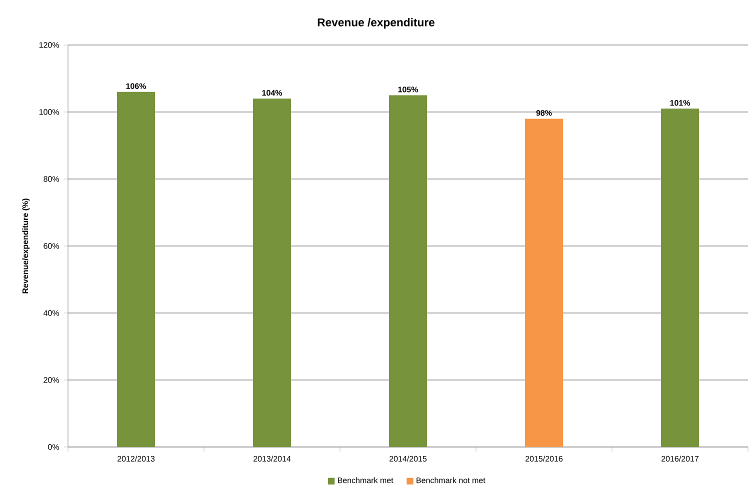 This screenshot has width=752, height=494. I want to click on x-tick-label: 2013/2014, so click(272, 459).